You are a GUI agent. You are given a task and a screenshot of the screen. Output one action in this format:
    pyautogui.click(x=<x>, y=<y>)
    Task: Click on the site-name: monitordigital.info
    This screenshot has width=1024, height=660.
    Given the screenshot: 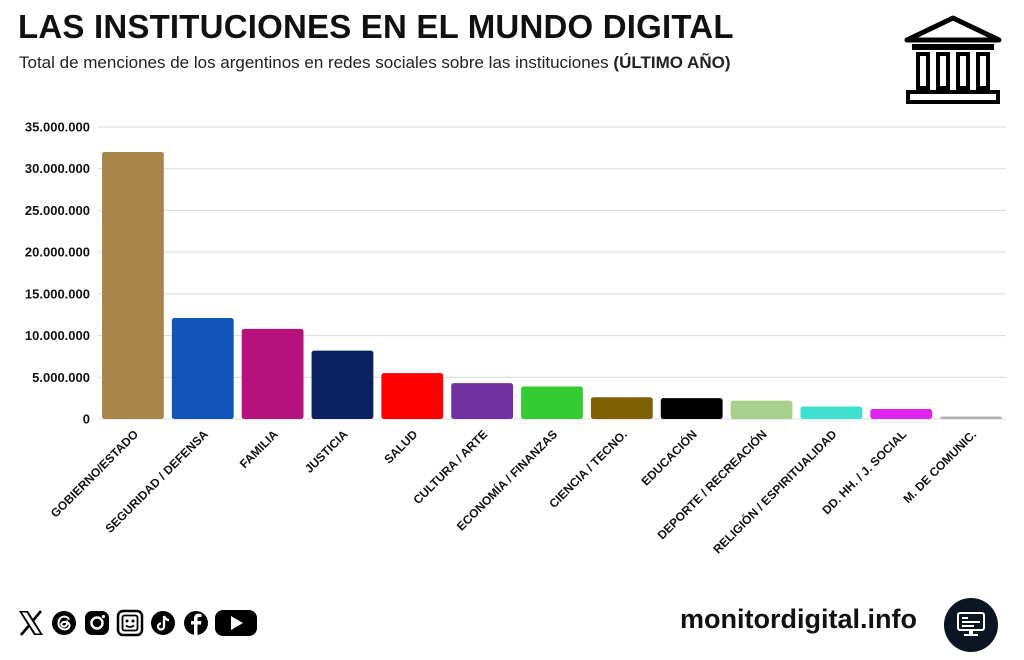 What is the action you would take?
    pyautogui.click(x=798, y=619)
    